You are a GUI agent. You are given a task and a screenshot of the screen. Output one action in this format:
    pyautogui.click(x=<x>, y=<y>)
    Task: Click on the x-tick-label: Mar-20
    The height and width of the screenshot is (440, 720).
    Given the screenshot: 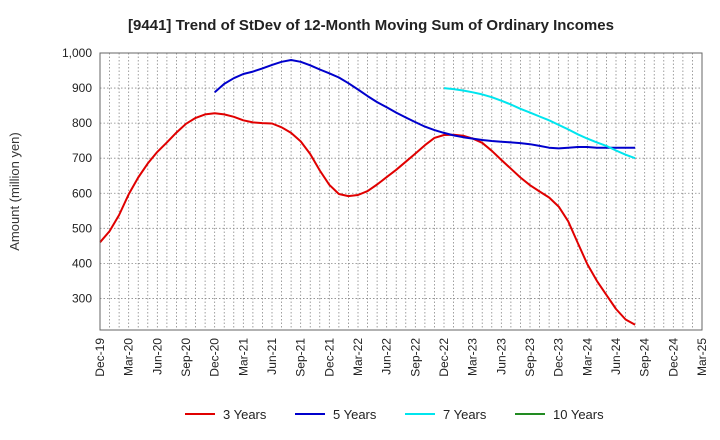 What is the action you would take?
    pyautogui.click(x=129, y=357)
    